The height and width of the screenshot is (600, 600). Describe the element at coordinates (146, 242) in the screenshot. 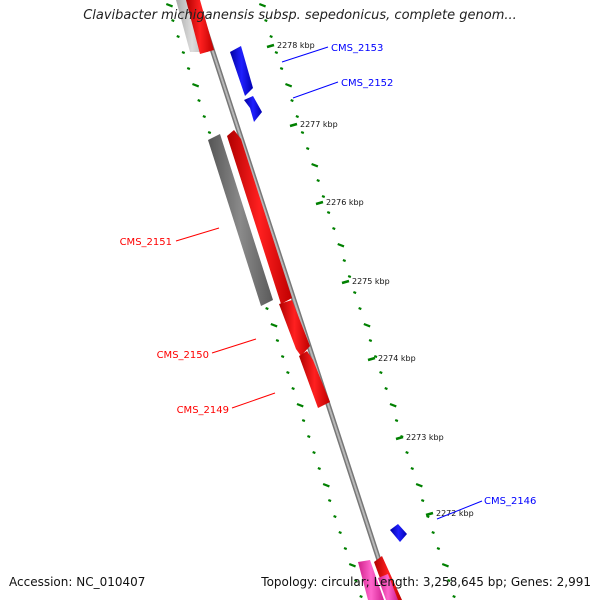

I see `gene-label-cms-2151: CMS_2151` at that location.